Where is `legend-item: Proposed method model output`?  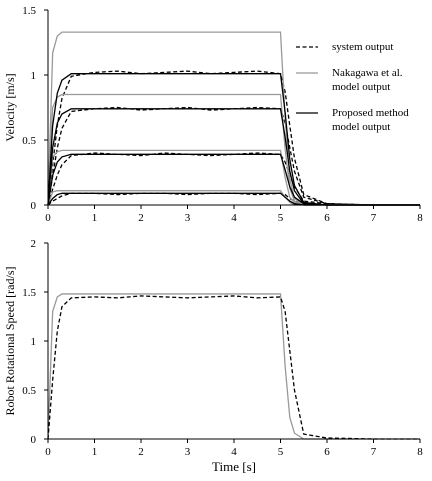 legend-item: Proposed method model output is located at coordinates (358, 120).